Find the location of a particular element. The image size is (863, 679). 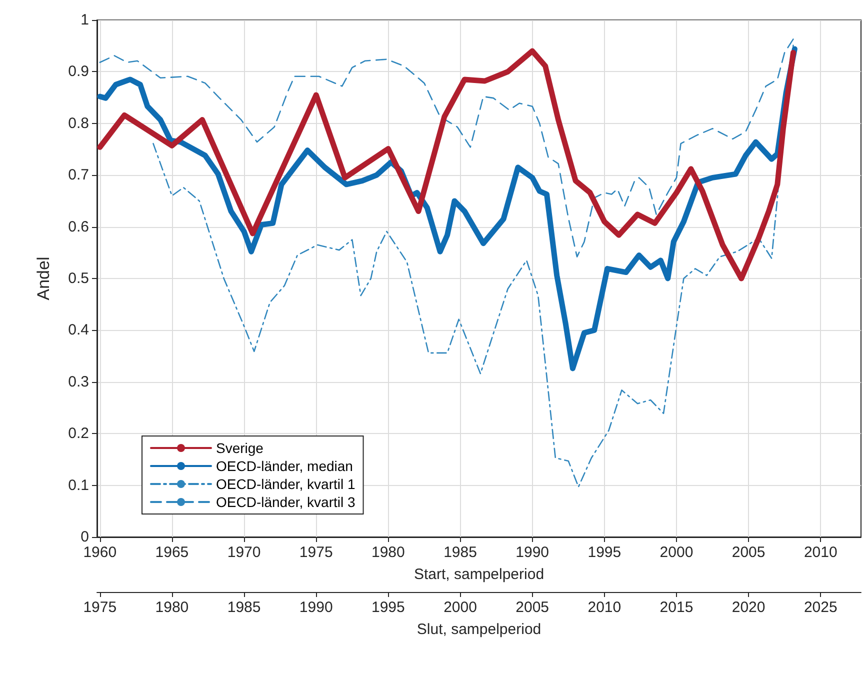

x2-tick-label: 1995 is located at coordinates (388, 607).